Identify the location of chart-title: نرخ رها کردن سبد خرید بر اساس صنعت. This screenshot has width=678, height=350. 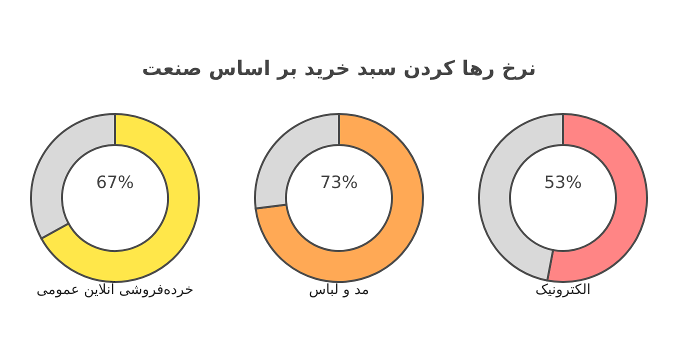
(339, 68).